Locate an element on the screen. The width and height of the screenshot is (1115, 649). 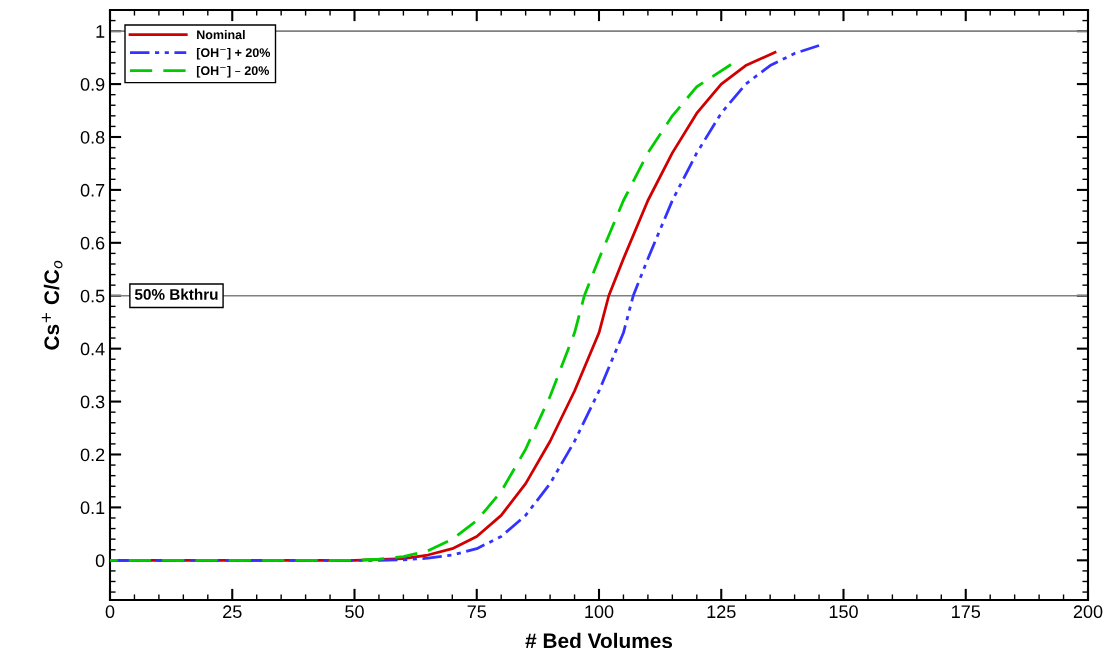
y-tick-label: 0.7 is located at coordinates (92, 190).